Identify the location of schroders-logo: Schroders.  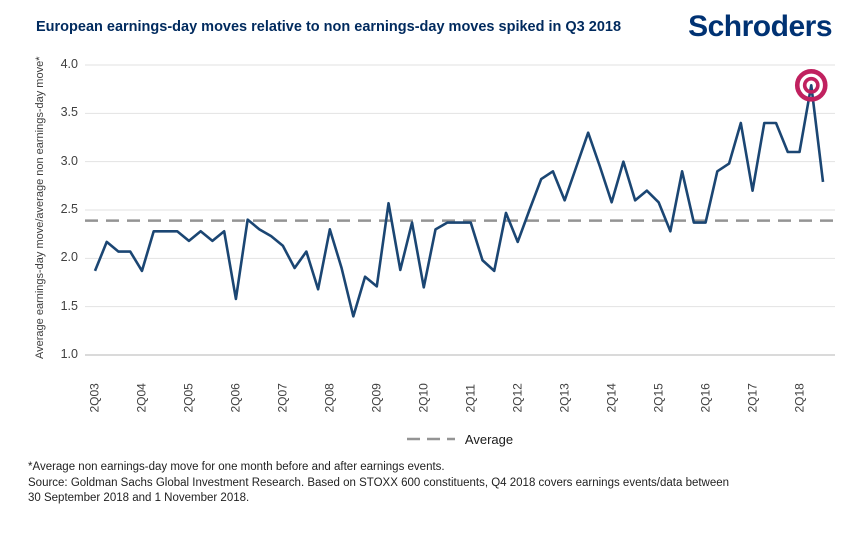
(760, 26).